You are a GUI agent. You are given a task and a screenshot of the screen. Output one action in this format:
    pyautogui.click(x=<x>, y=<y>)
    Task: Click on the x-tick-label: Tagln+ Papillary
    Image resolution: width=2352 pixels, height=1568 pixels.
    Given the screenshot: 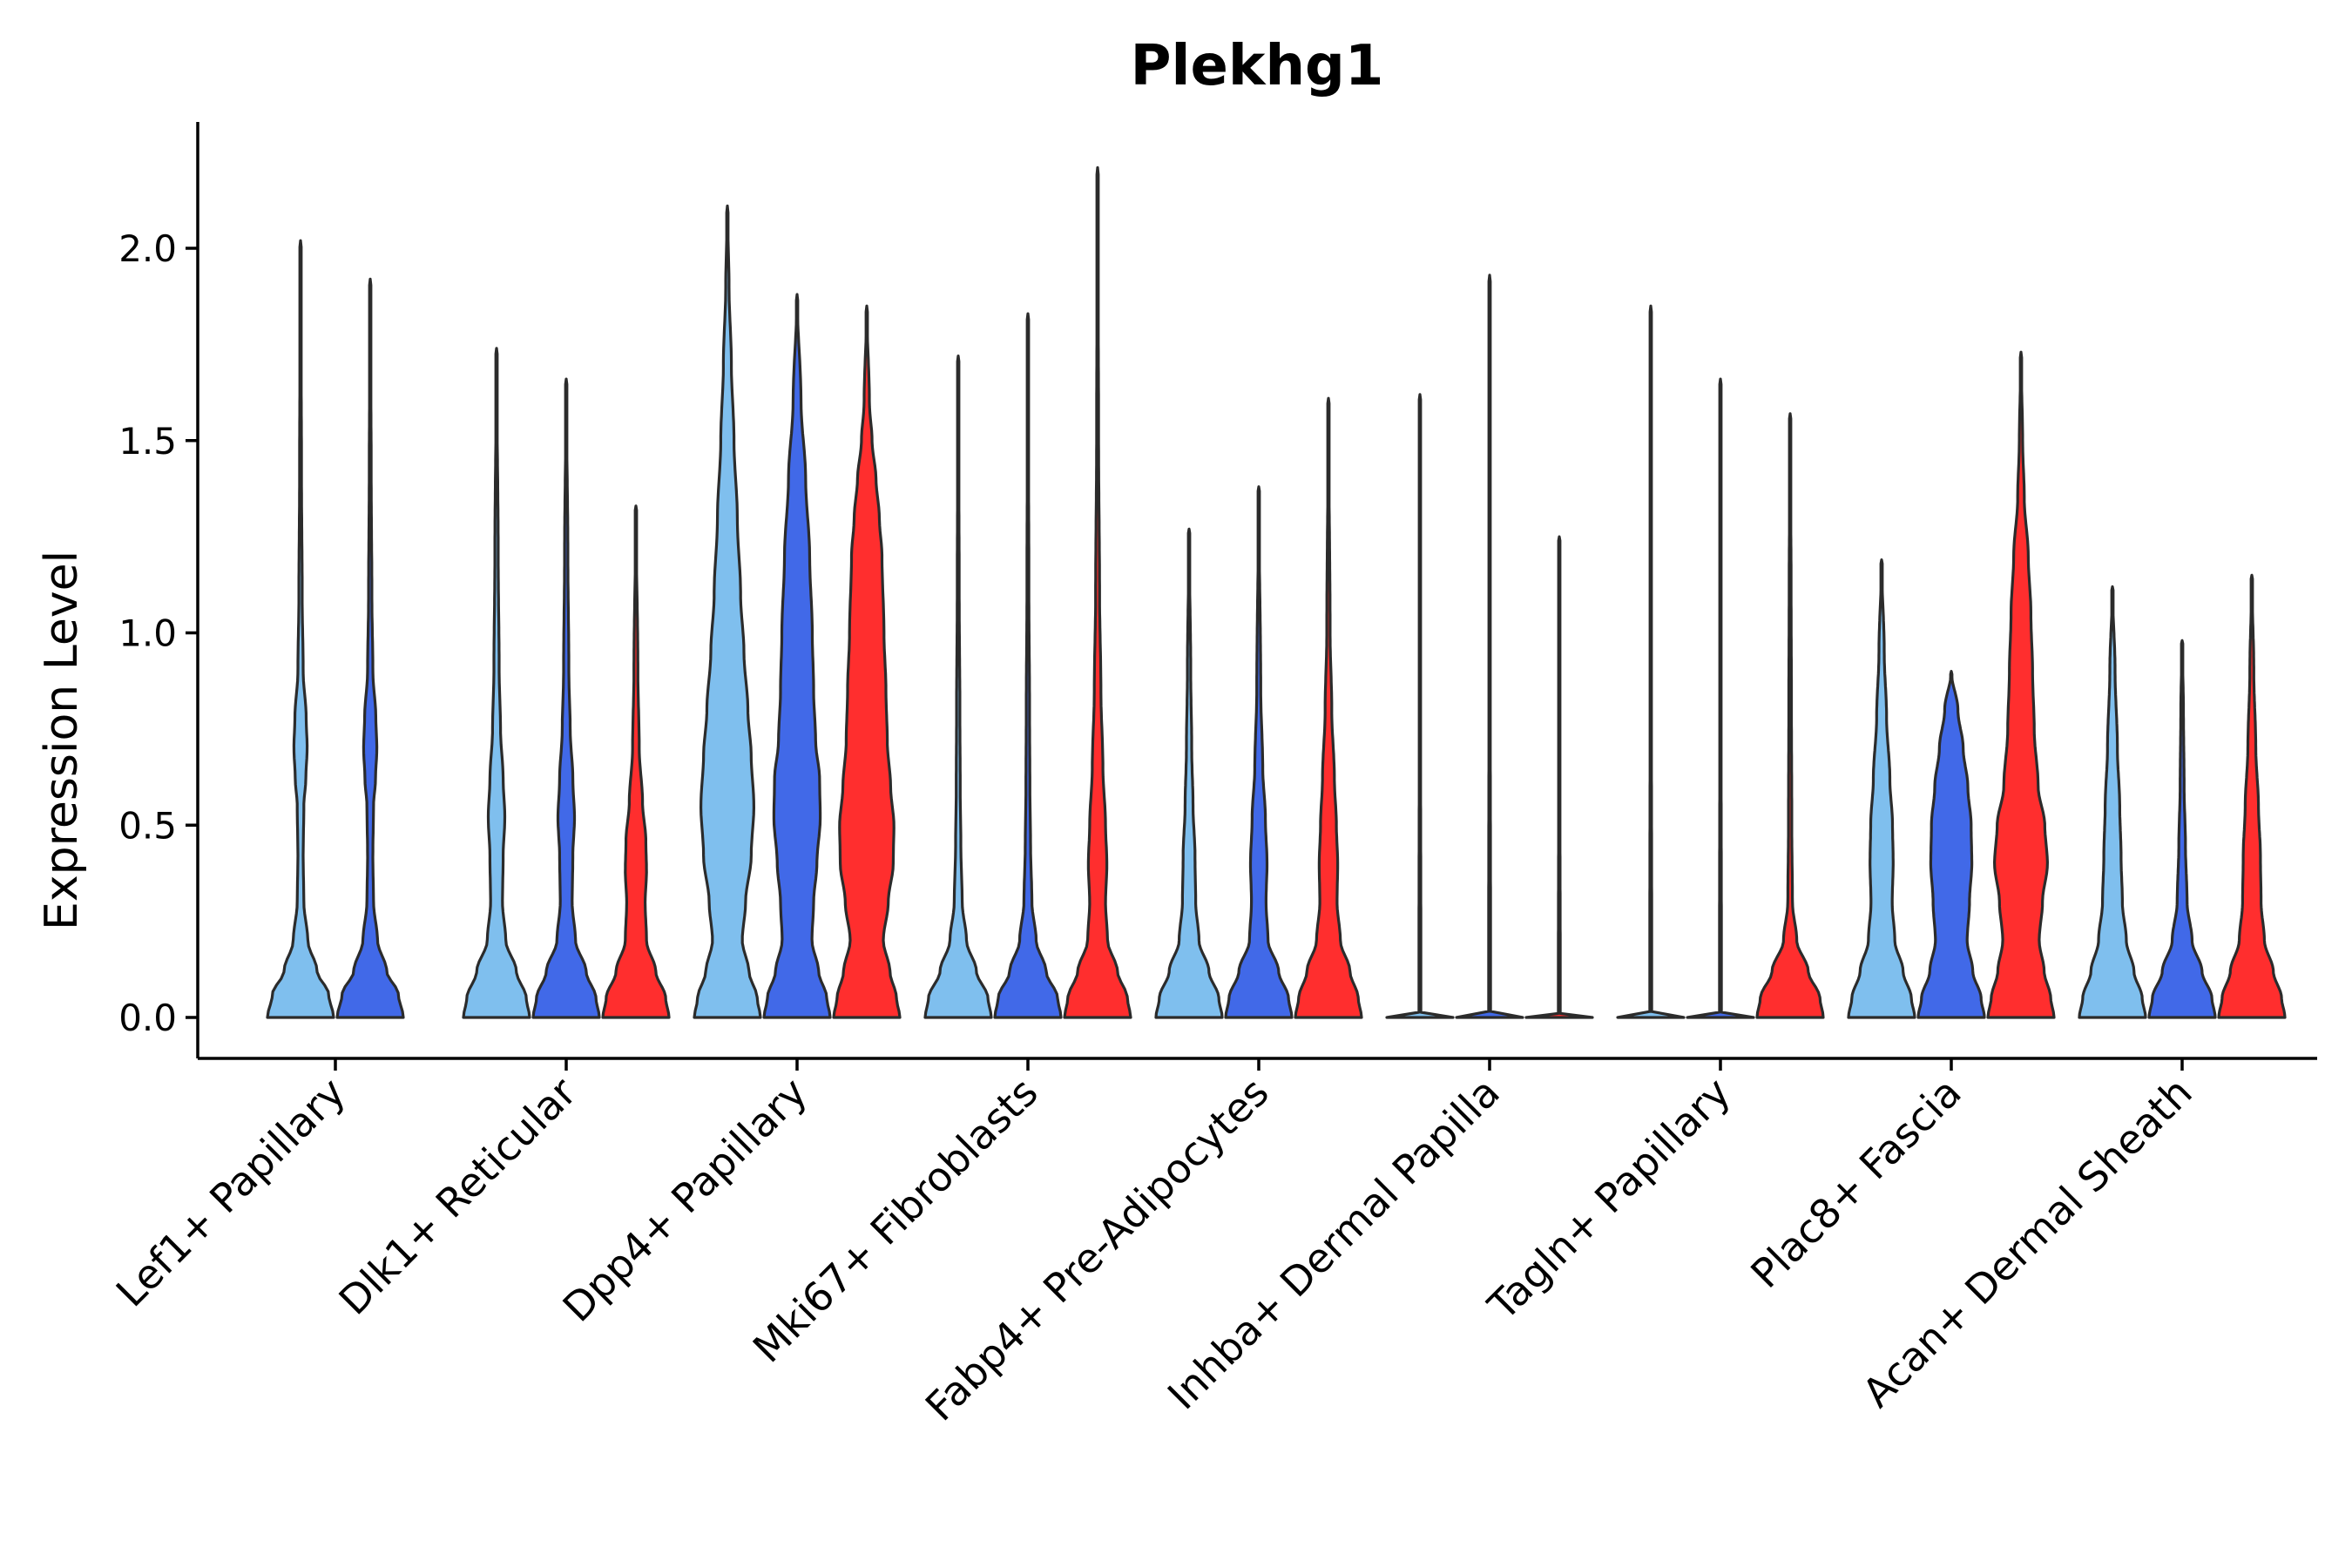 What is the action you would take?
    pyautogui.click(x=1609, y=1199)
    